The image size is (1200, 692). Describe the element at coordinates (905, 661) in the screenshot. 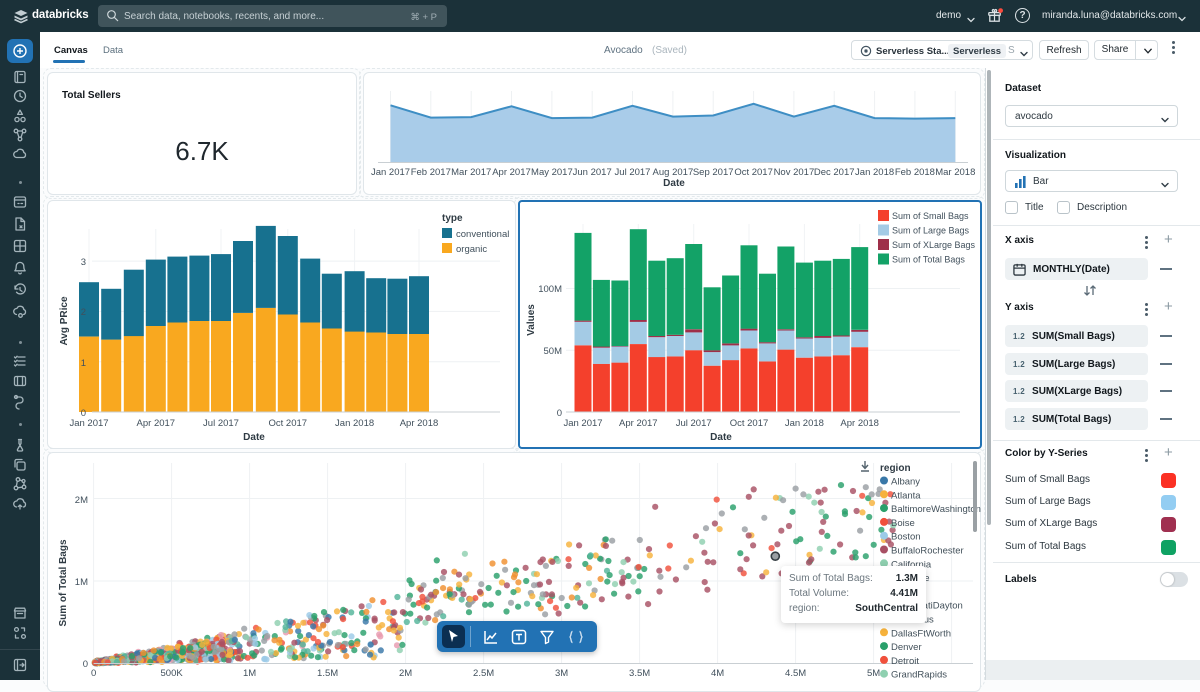

I see `svg-text: Detroit` at that location.